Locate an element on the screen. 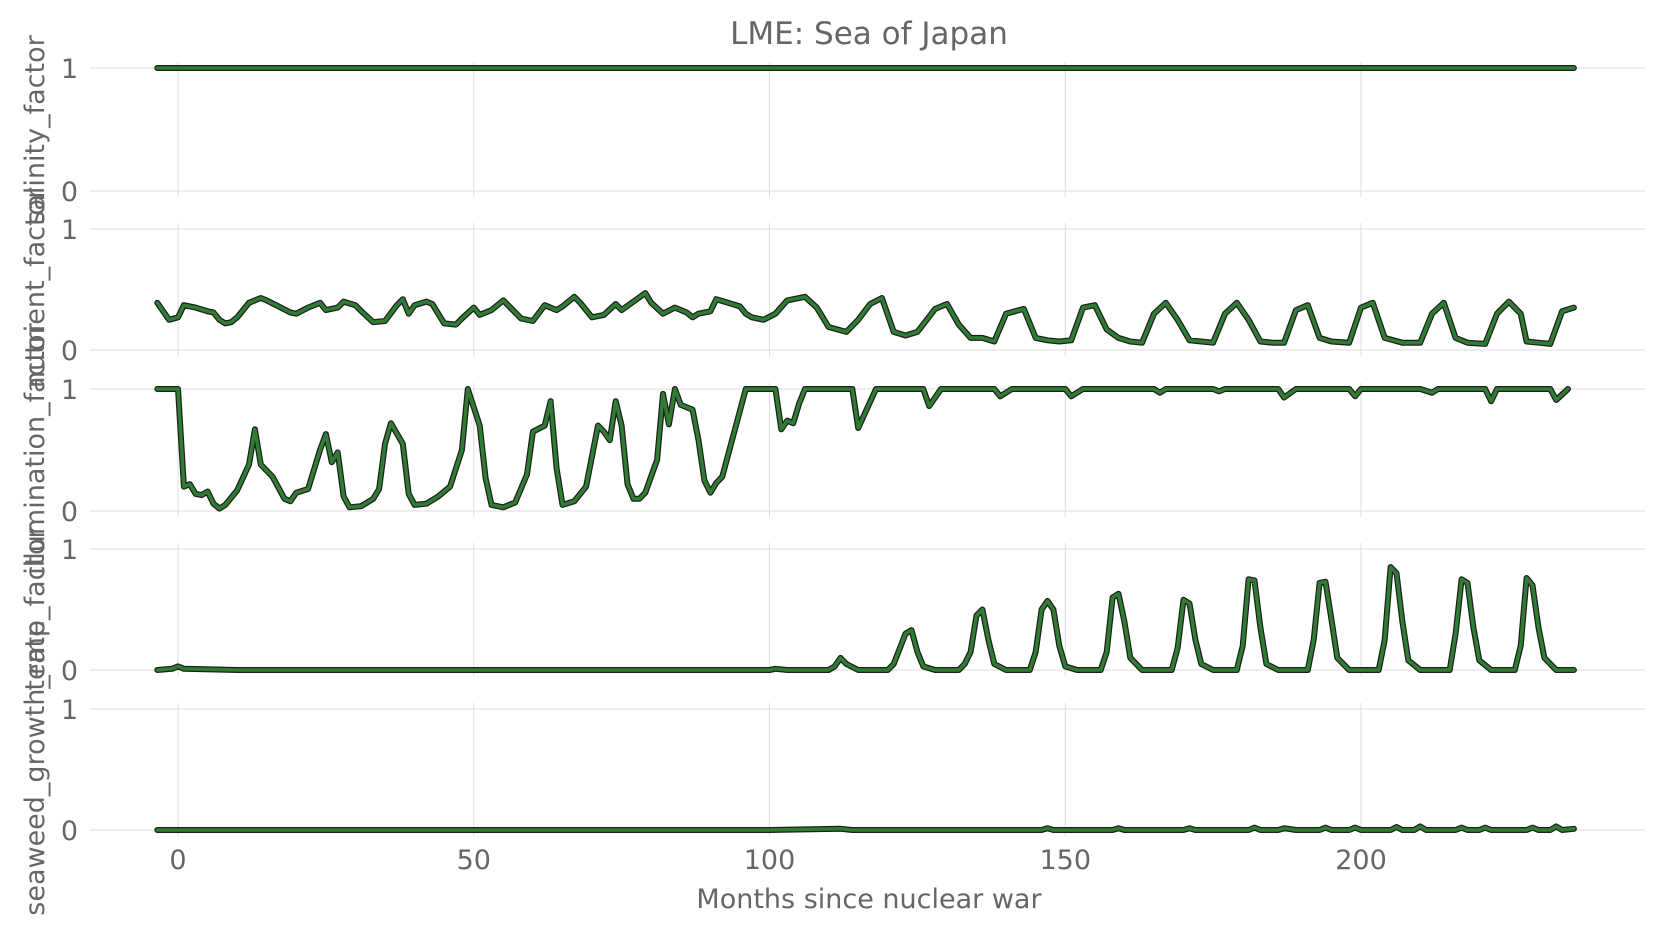  series-outline-illumination_factor is located at coordinates (862, 449).